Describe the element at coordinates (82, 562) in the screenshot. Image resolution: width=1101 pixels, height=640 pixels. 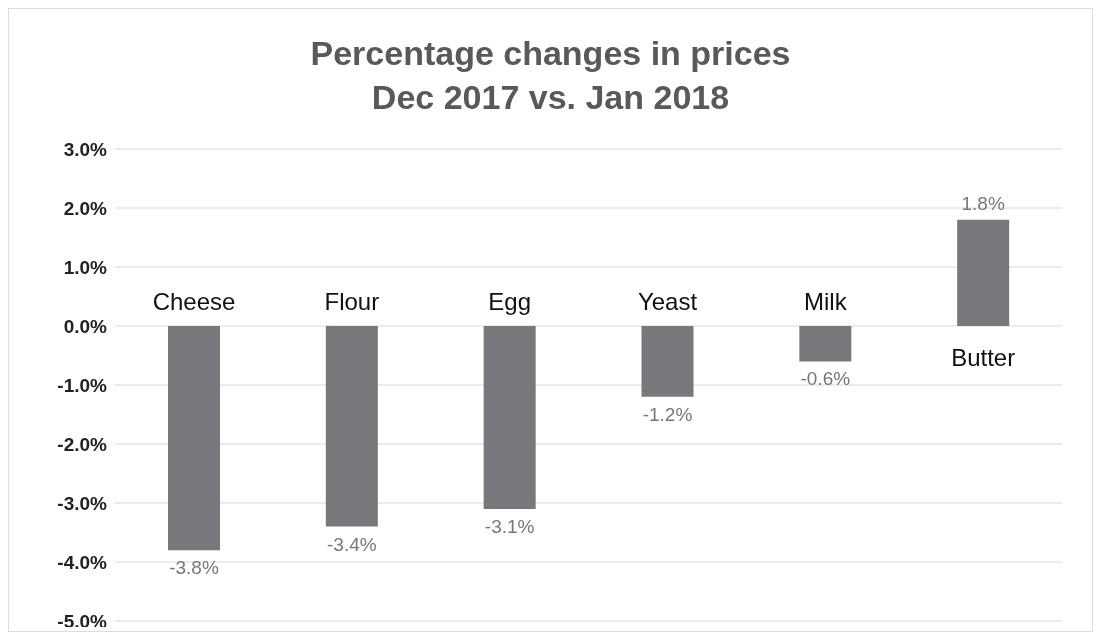
I see `y-tick-label: -4.0%` at that location.